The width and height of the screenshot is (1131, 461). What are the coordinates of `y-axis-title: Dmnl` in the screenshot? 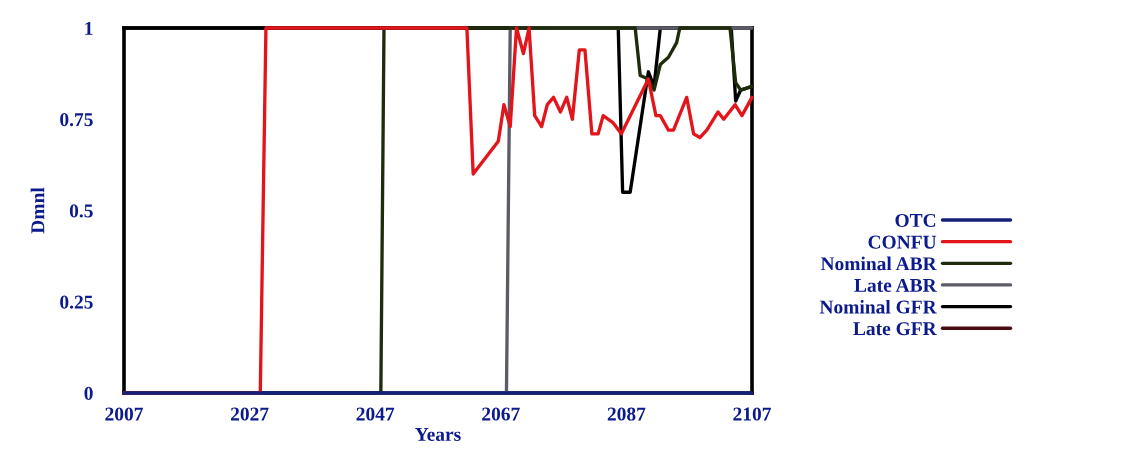 It's located at (37, 210).